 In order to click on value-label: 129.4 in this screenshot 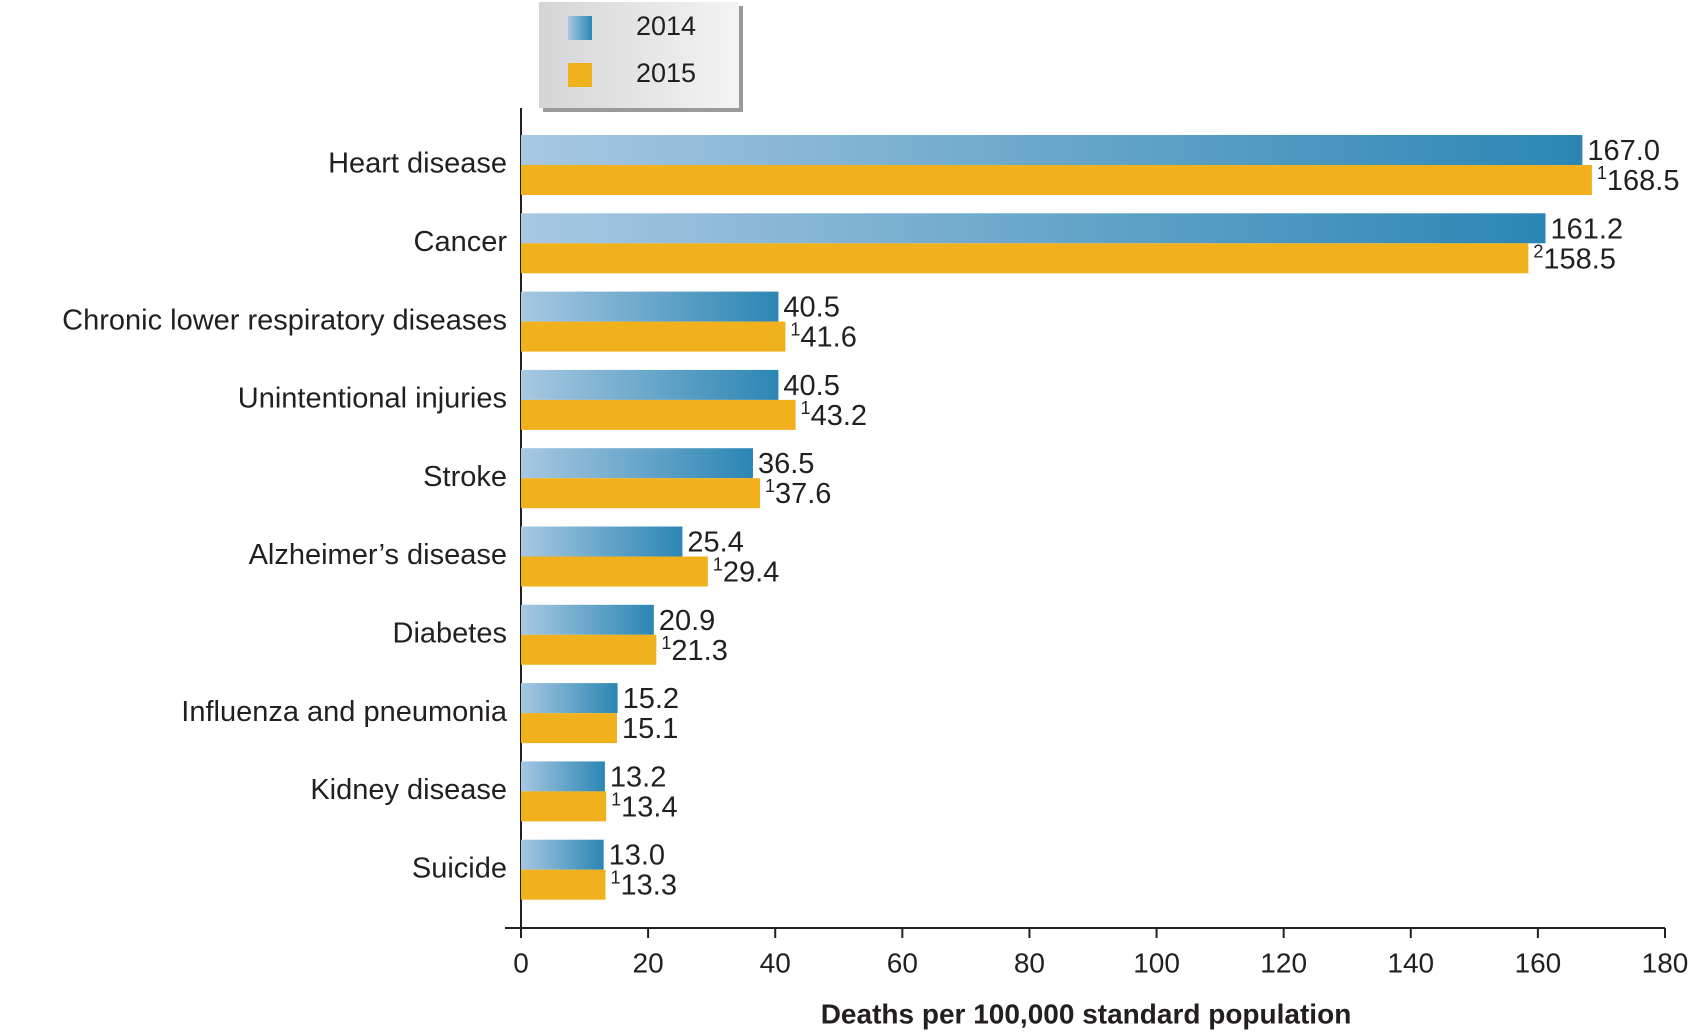, I will do `click(746, 571)`.